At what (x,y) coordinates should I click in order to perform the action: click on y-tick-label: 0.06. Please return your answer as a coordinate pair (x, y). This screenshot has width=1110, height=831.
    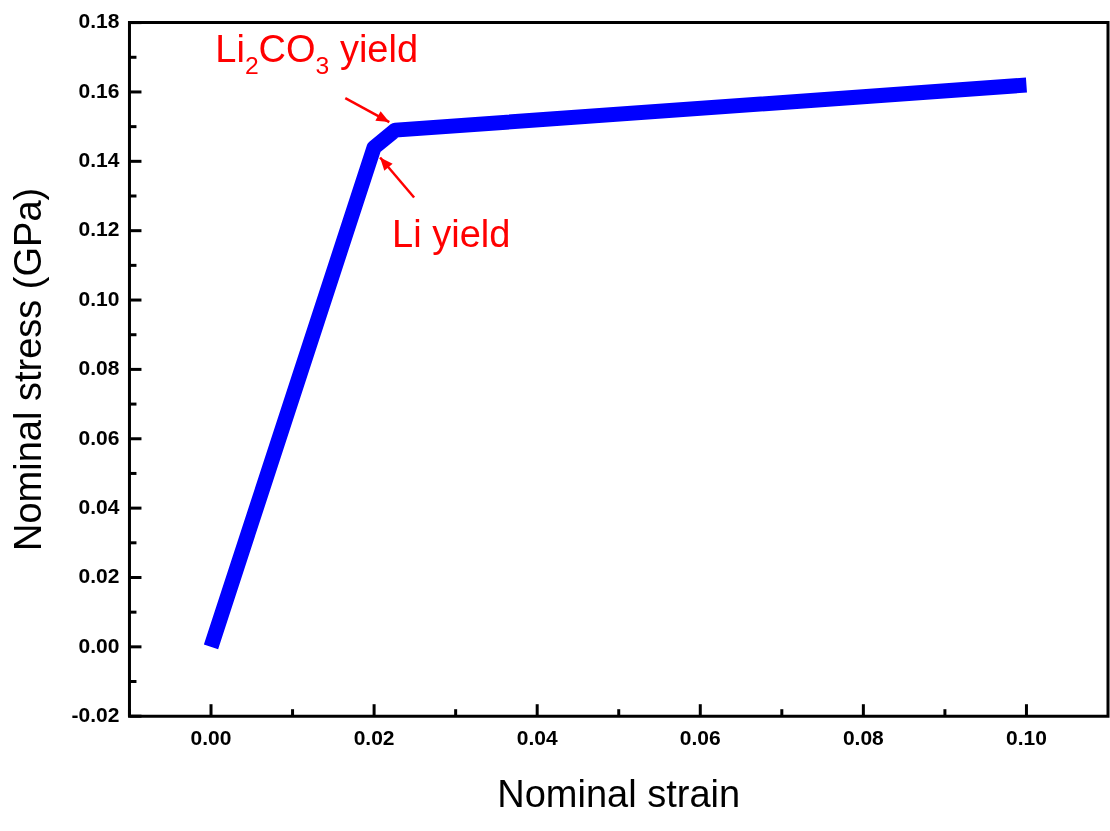
    Looking at the image, I should click on (99, 437).